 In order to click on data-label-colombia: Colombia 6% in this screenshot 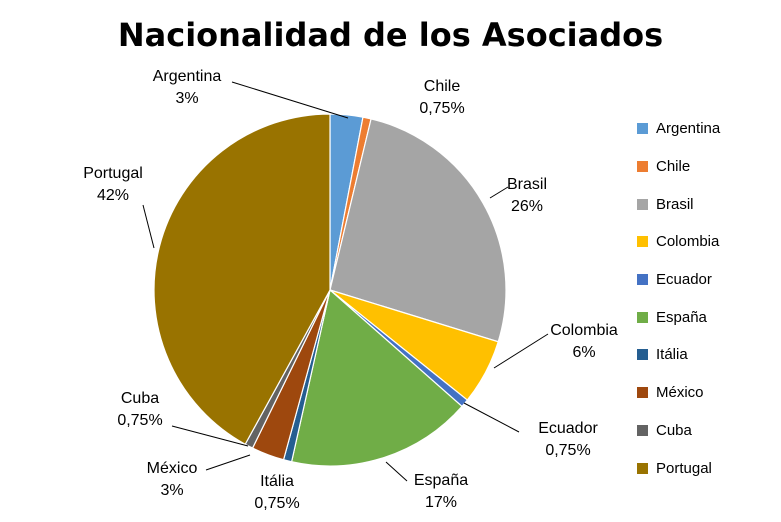, I will do `click(584, 342)`.